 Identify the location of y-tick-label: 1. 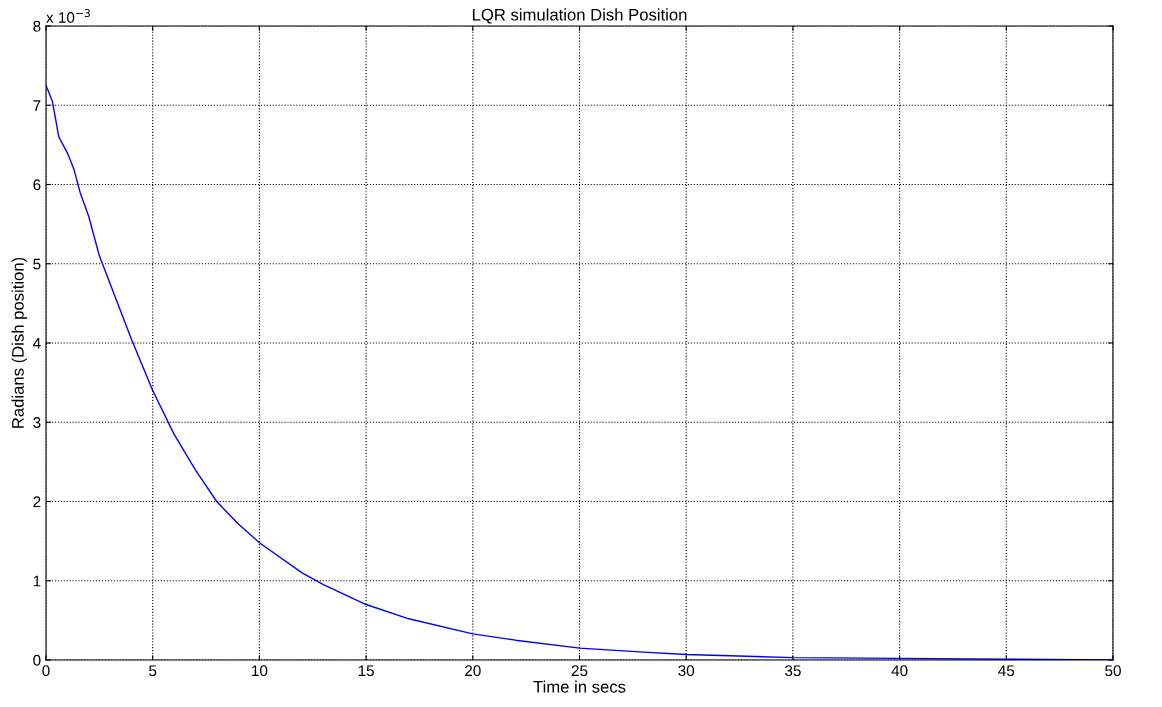
(37, 581).